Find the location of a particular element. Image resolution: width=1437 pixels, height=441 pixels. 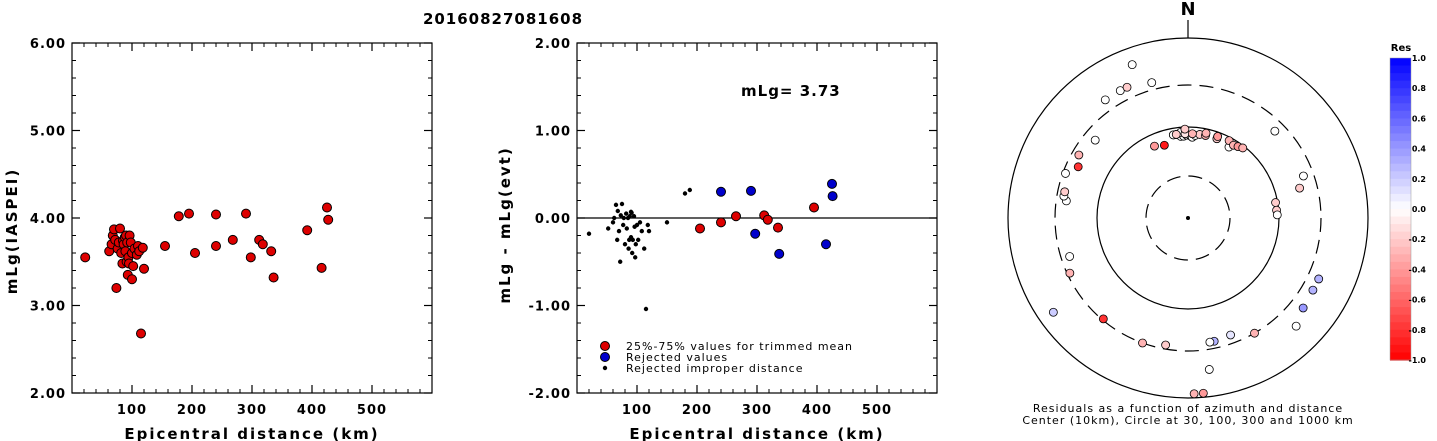

colorbar-frame is located at coordinates (1400, 209).